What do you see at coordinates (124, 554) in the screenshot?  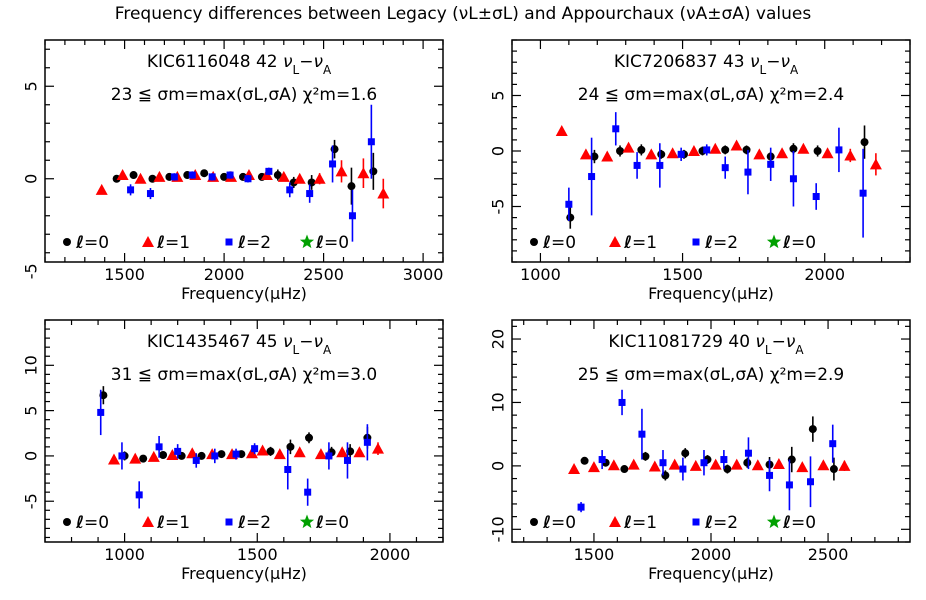 I see `x-tick-label: 1000` at bounding box center [124, 554].